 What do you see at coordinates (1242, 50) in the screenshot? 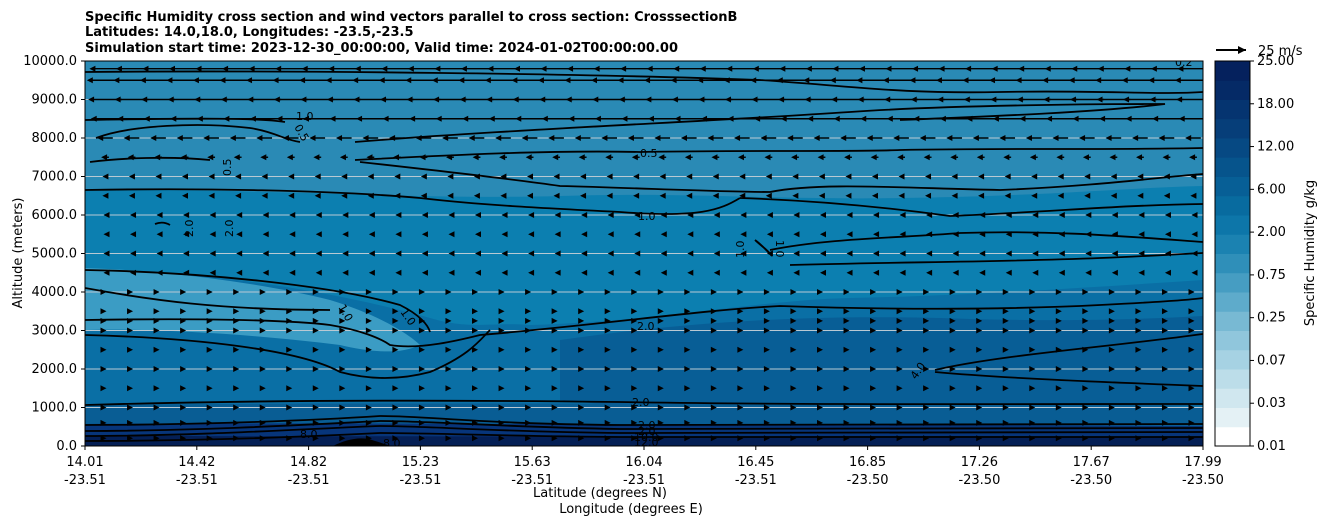
I see `quiver-key-arrowhead-icon` at bounding box center [1242, 50].